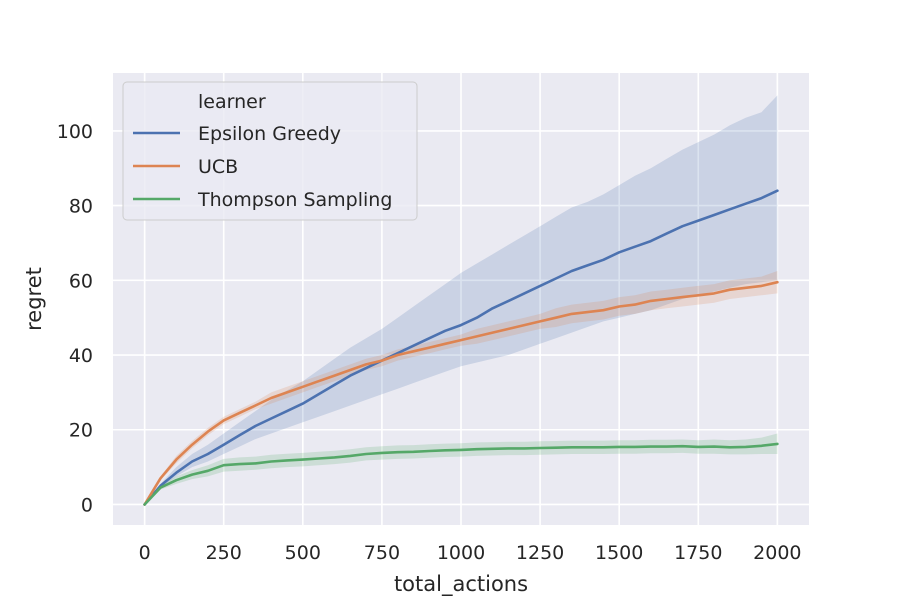 The height and width of the screenshot is (600, 900). What do you see at coordinates (145, 553) in the screenshot?
I see `x-tick-label: 0` at bounding box center [145, 553].